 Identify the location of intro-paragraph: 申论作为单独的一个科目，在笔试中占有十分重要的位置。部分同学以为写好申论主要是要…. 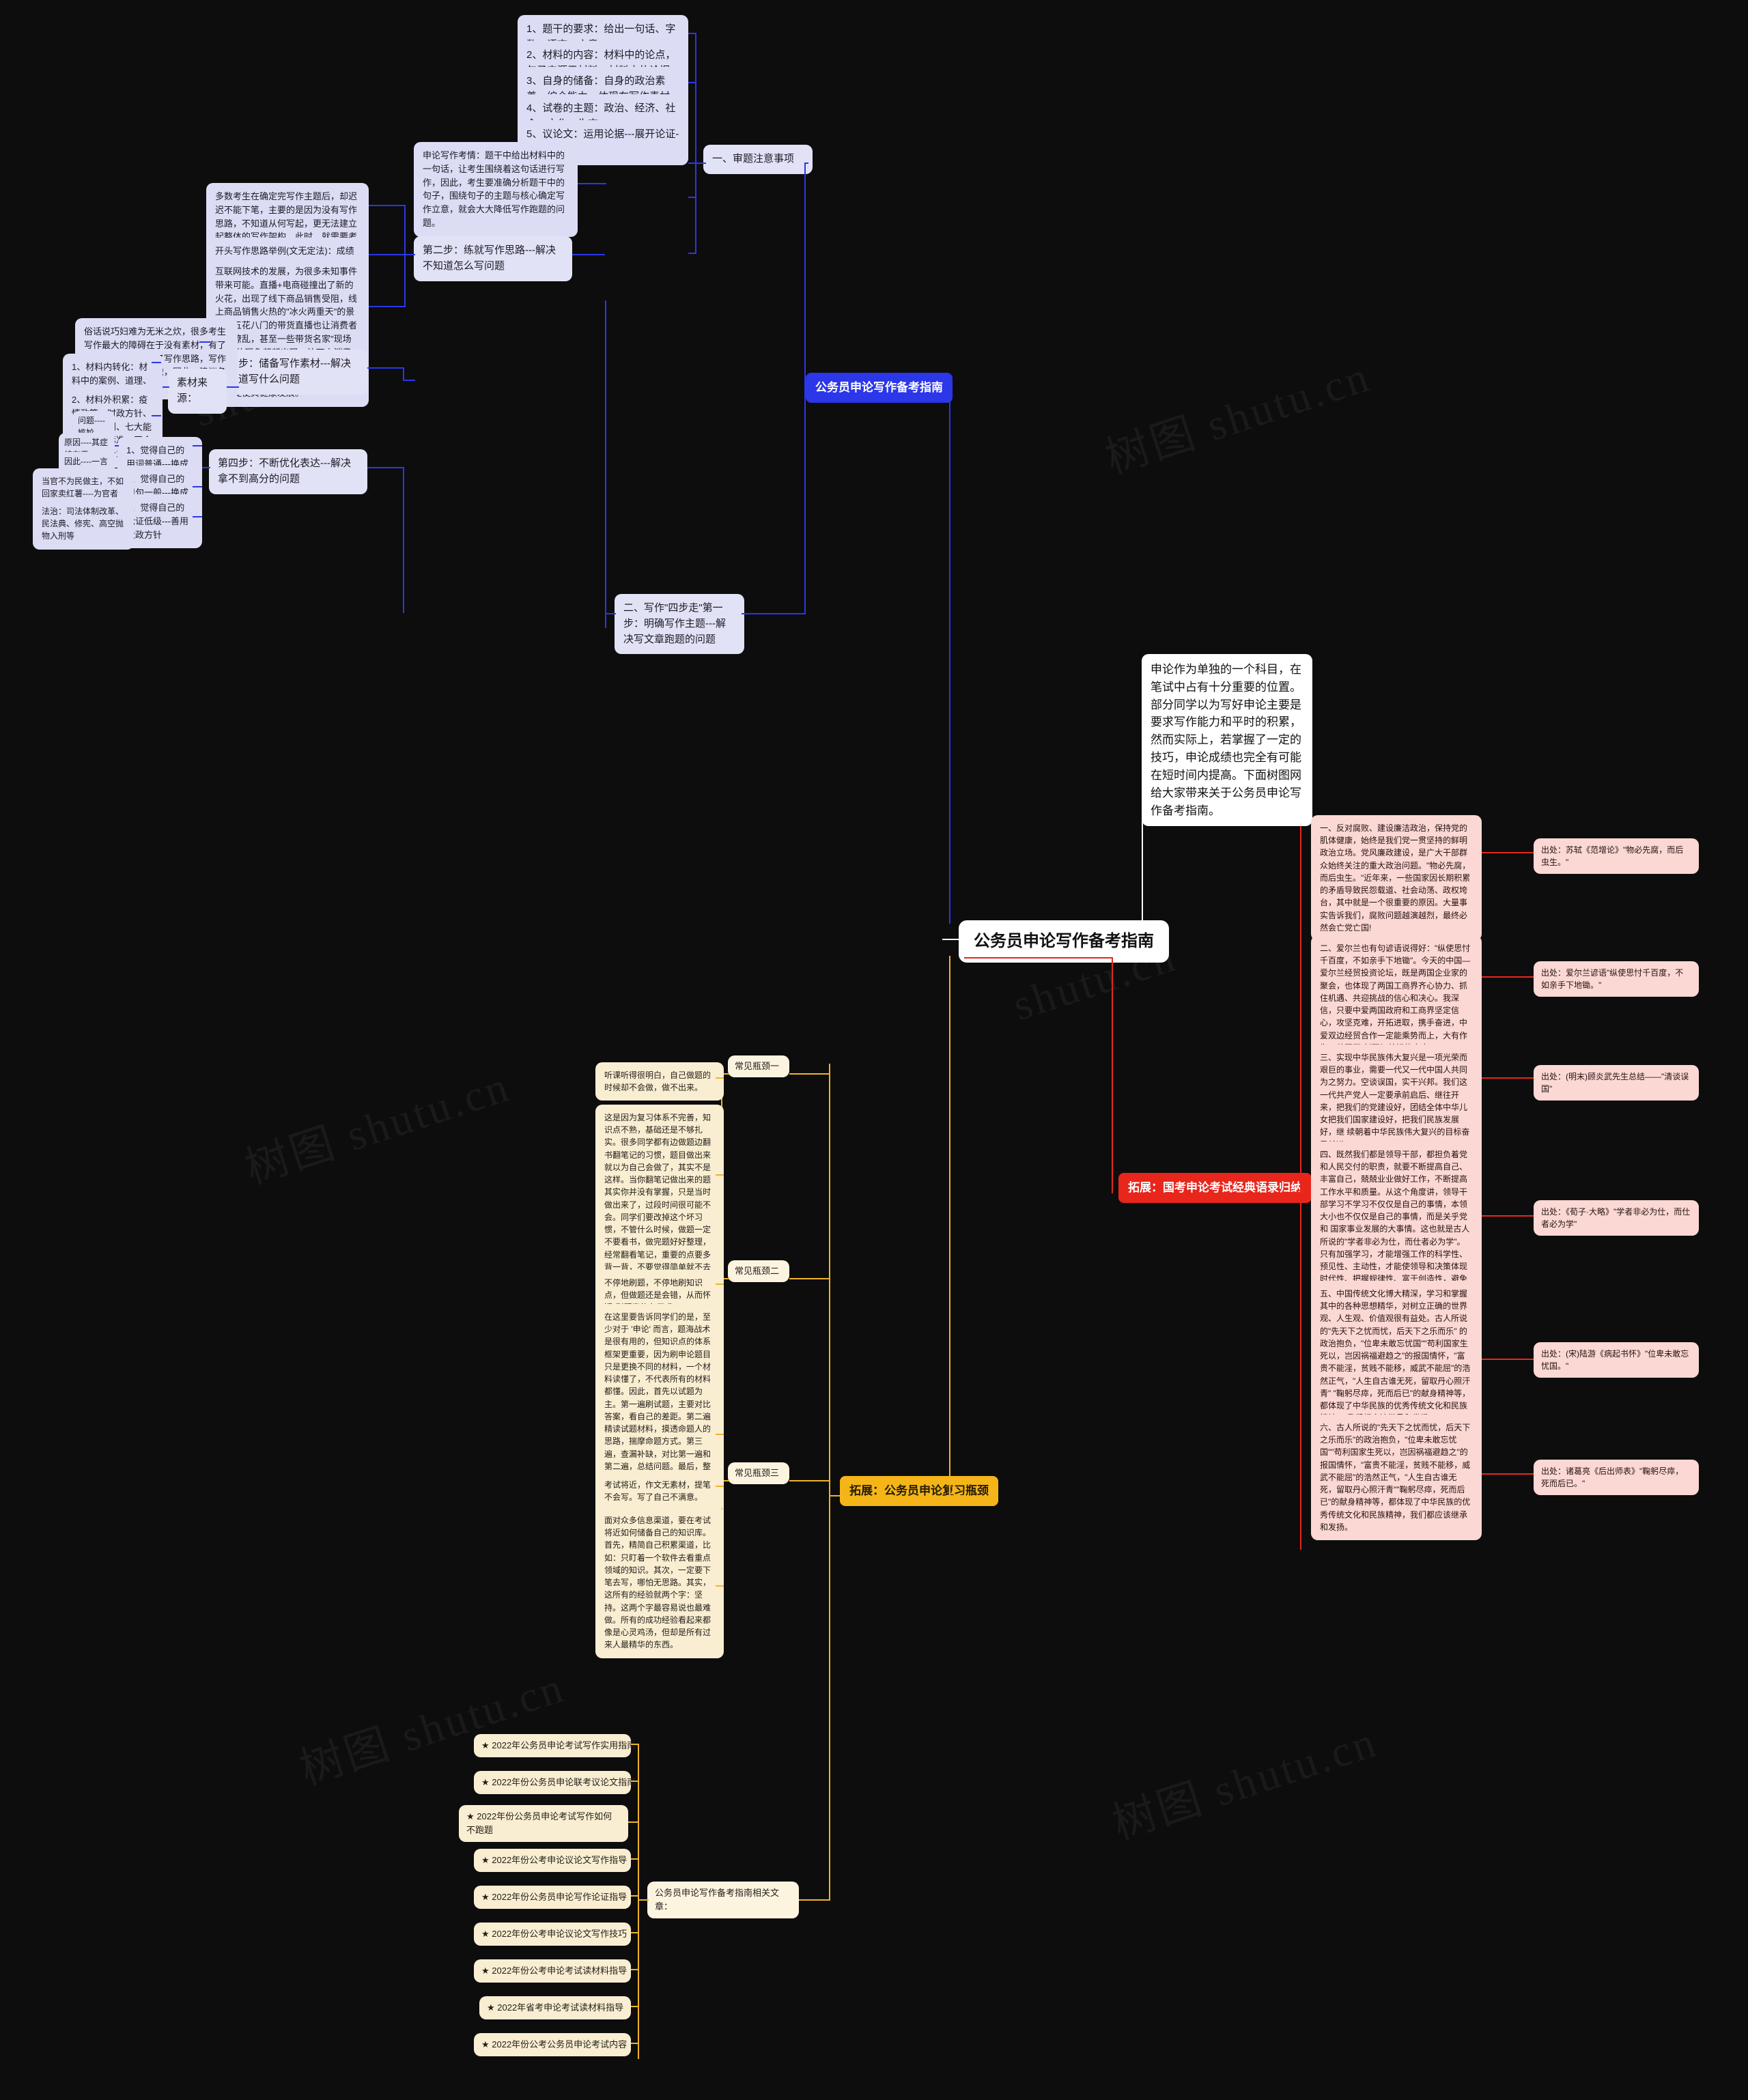
(1227, 740).